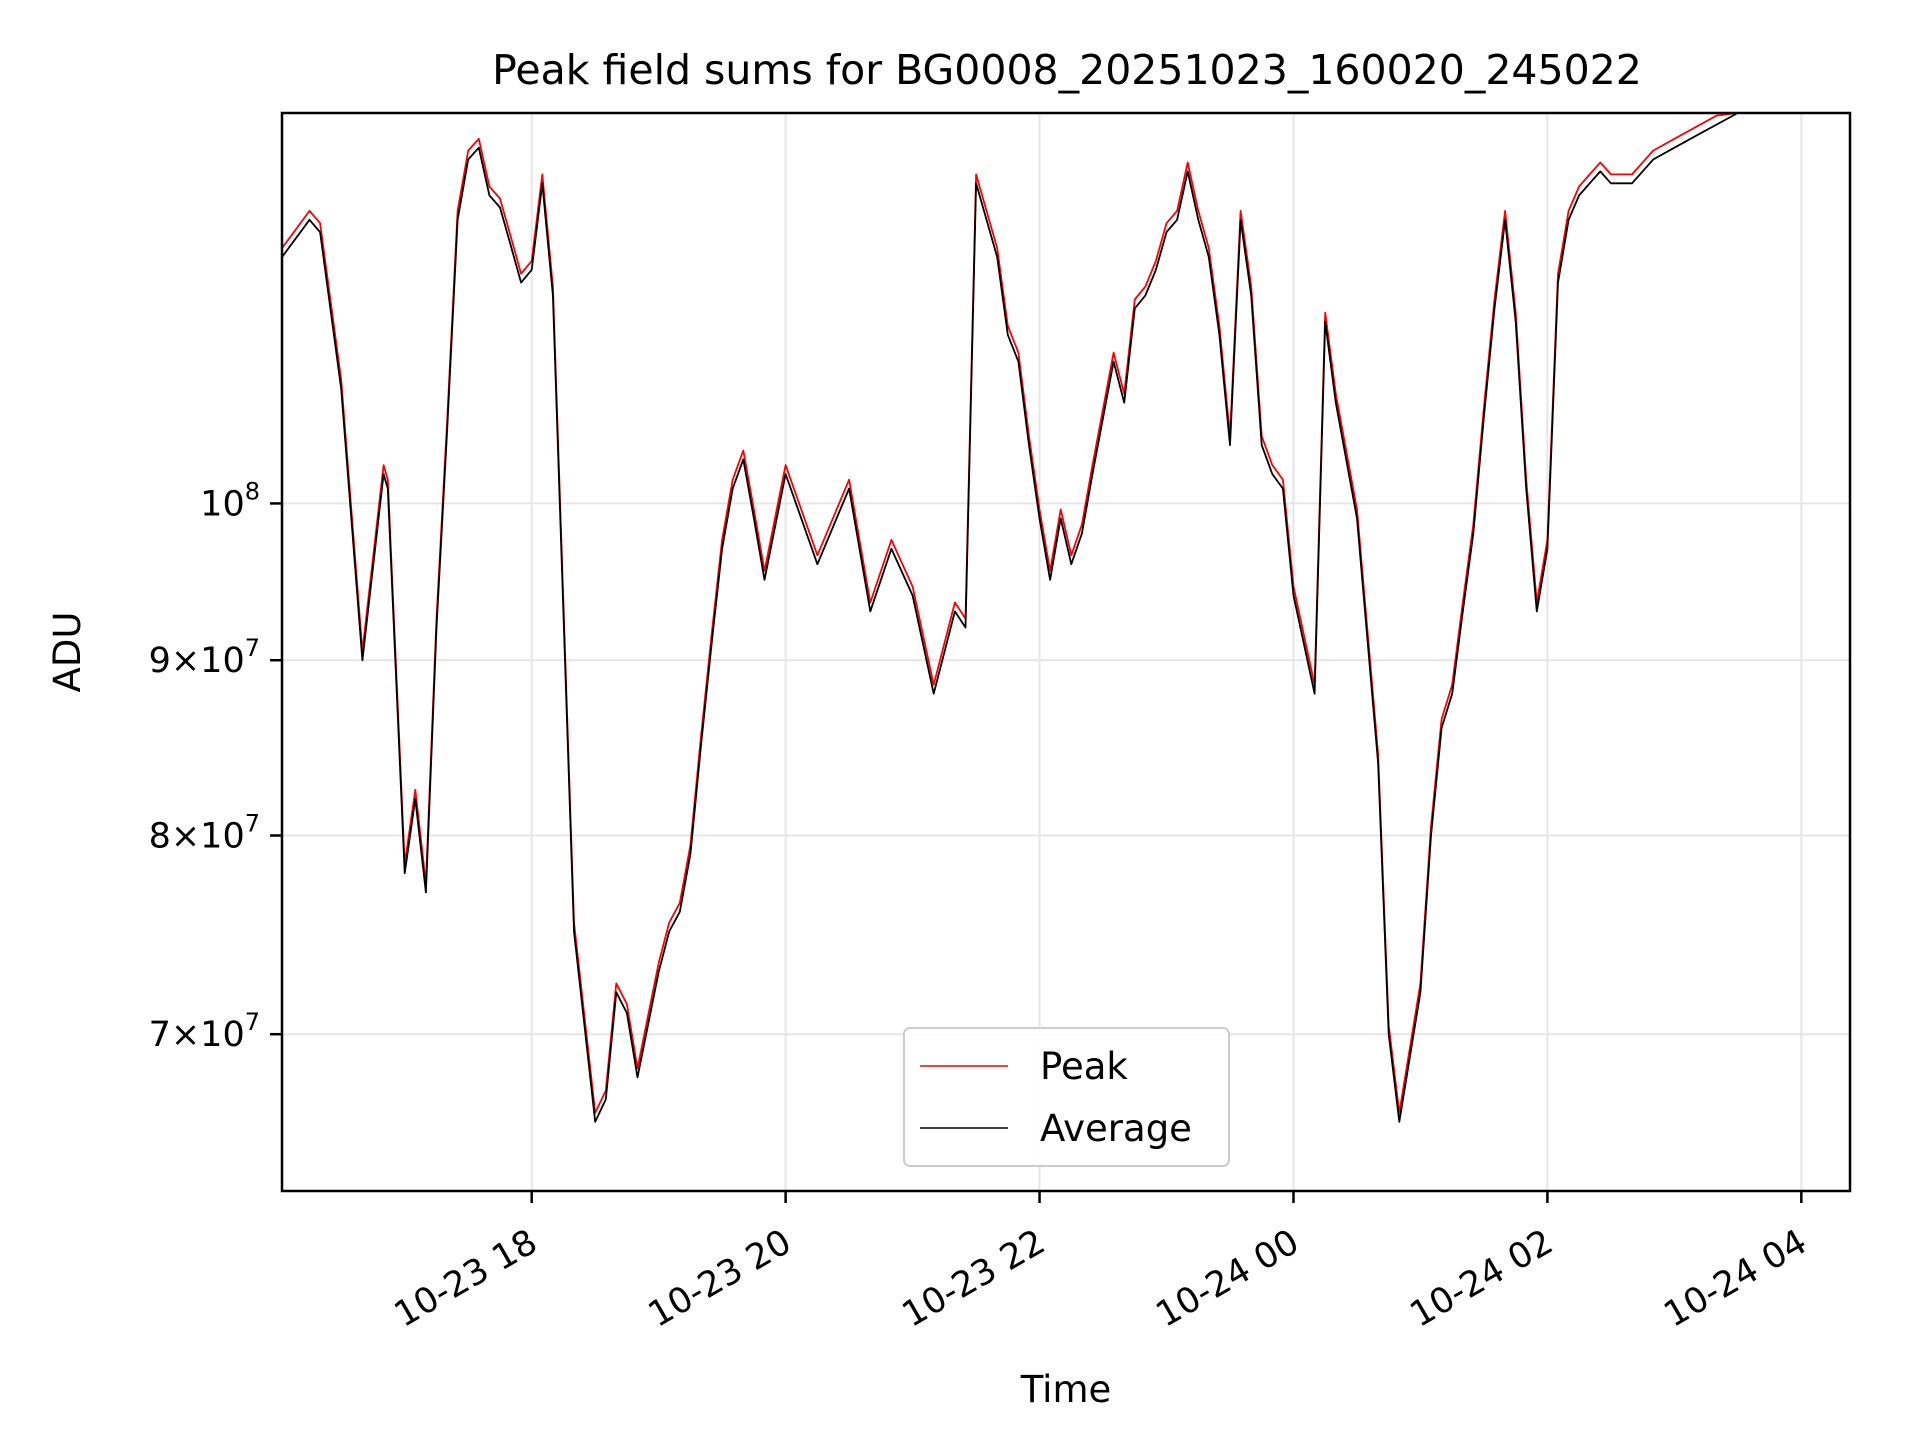  Describe the element at coordinates (204, 1031) in the screenshot. I see `y-tick-label: 7×107` at that location.